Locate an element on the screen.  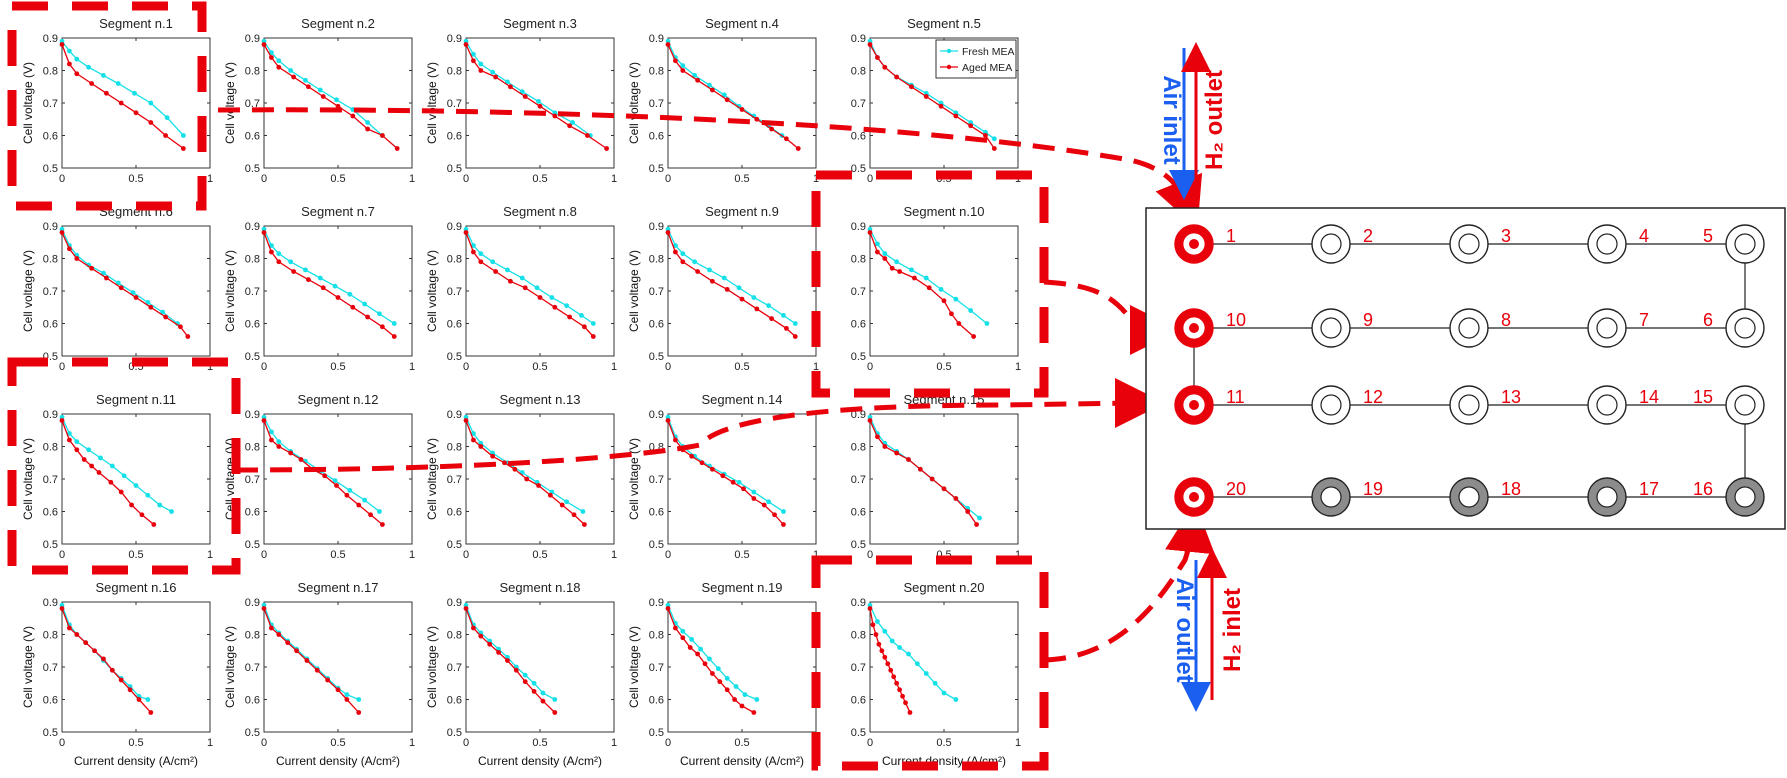
legend-marker is located at coordinates (949, 67).